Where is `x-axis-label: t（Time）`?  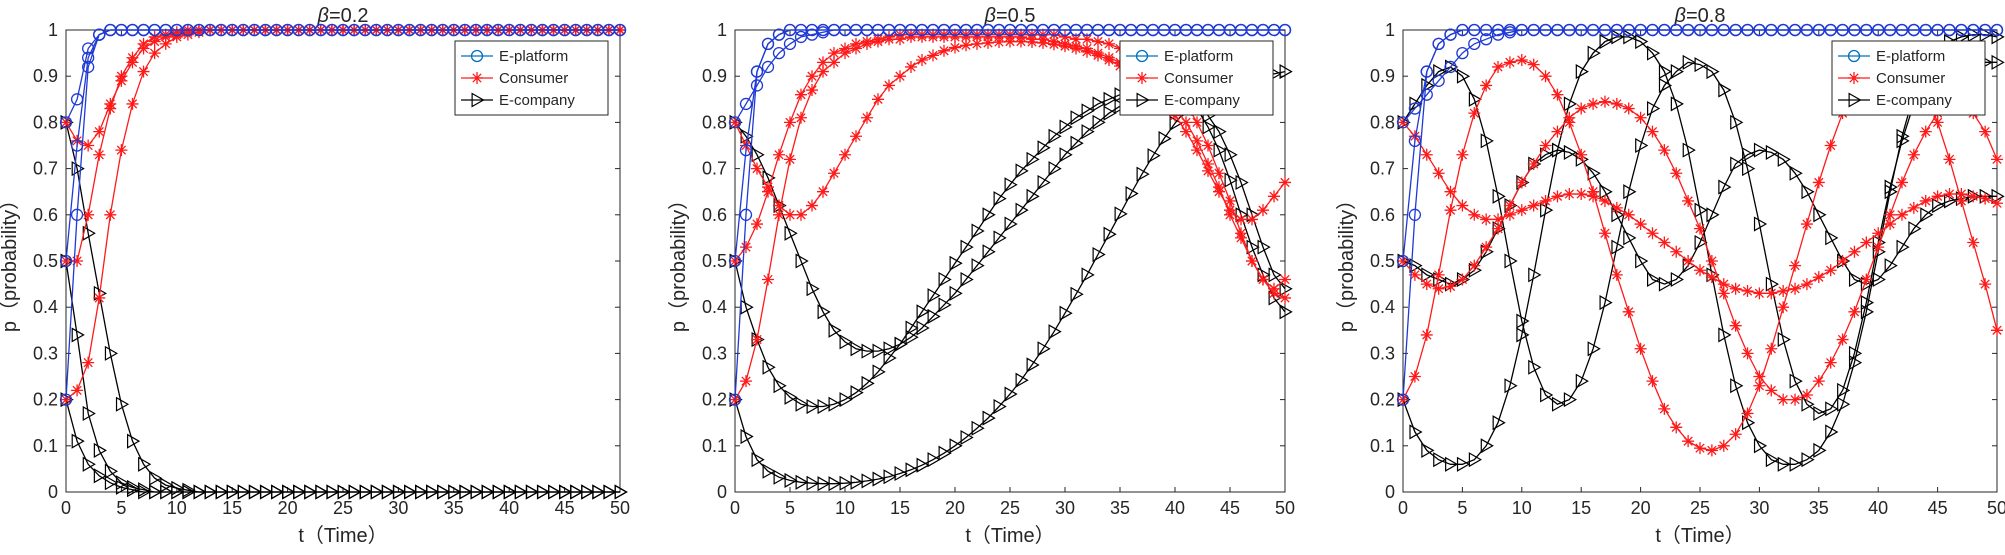
x-axis-label: t（Time） is located at coordinates (342, 535).